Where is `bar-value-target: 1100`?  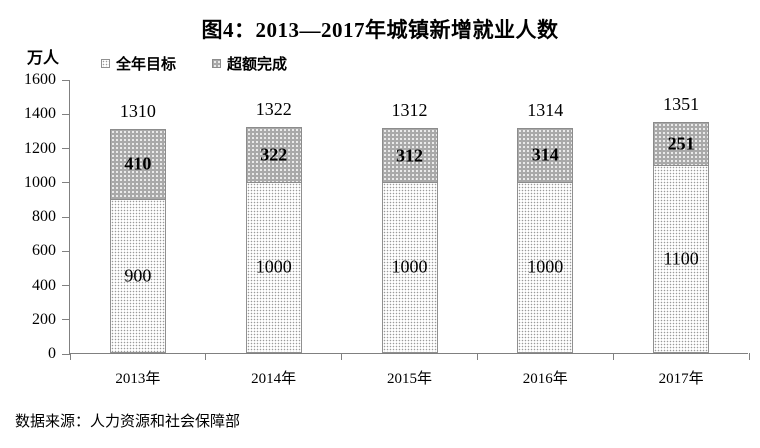 bar-value-target: 1100 is located at coordinates (681, 258).